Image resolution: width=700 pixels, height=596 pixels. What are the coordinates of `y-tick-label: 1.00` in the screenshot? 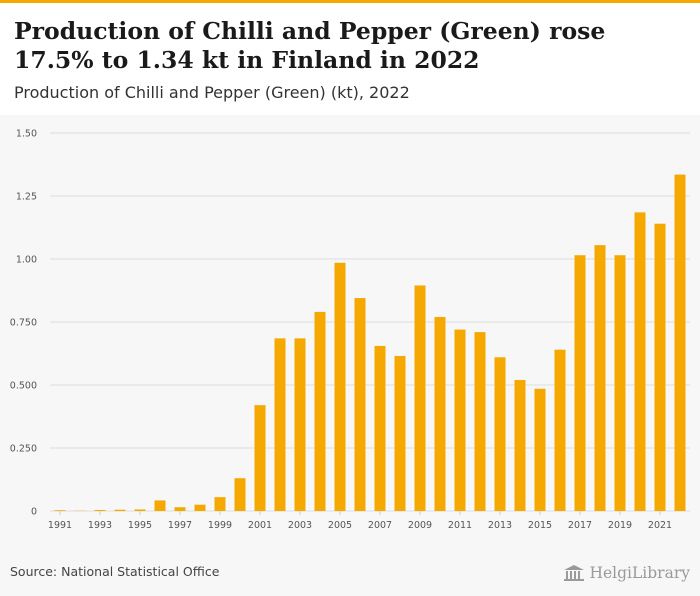 It's located at (26, 260).